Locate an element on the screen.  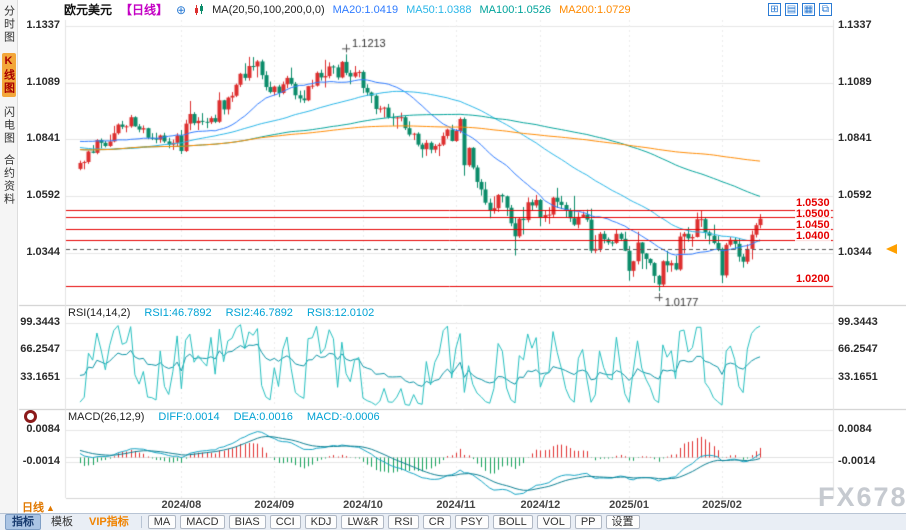
layout-table-icon: ▦ is located at coordinates (808, 9).